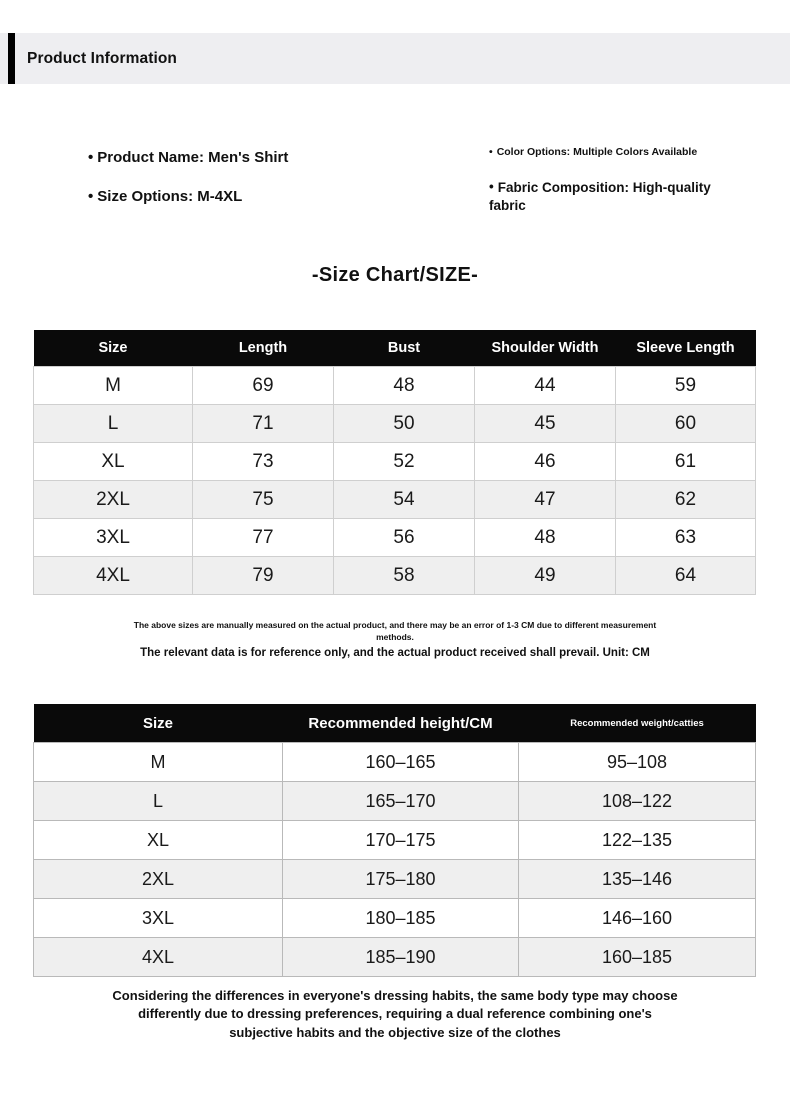 This screenshot has height=1104, width=790. I want to click on cell-recommended-height: 175–180, so click(400, 879).